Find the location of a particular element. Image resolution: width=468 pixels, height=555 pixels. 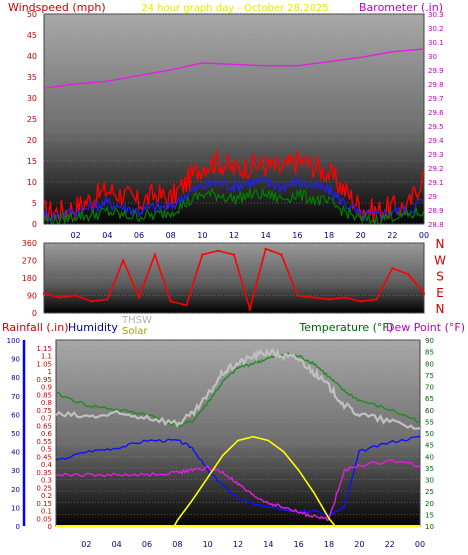

direction-y-axis: 0 90 180 270 360 is located at coordinates (29, 278).